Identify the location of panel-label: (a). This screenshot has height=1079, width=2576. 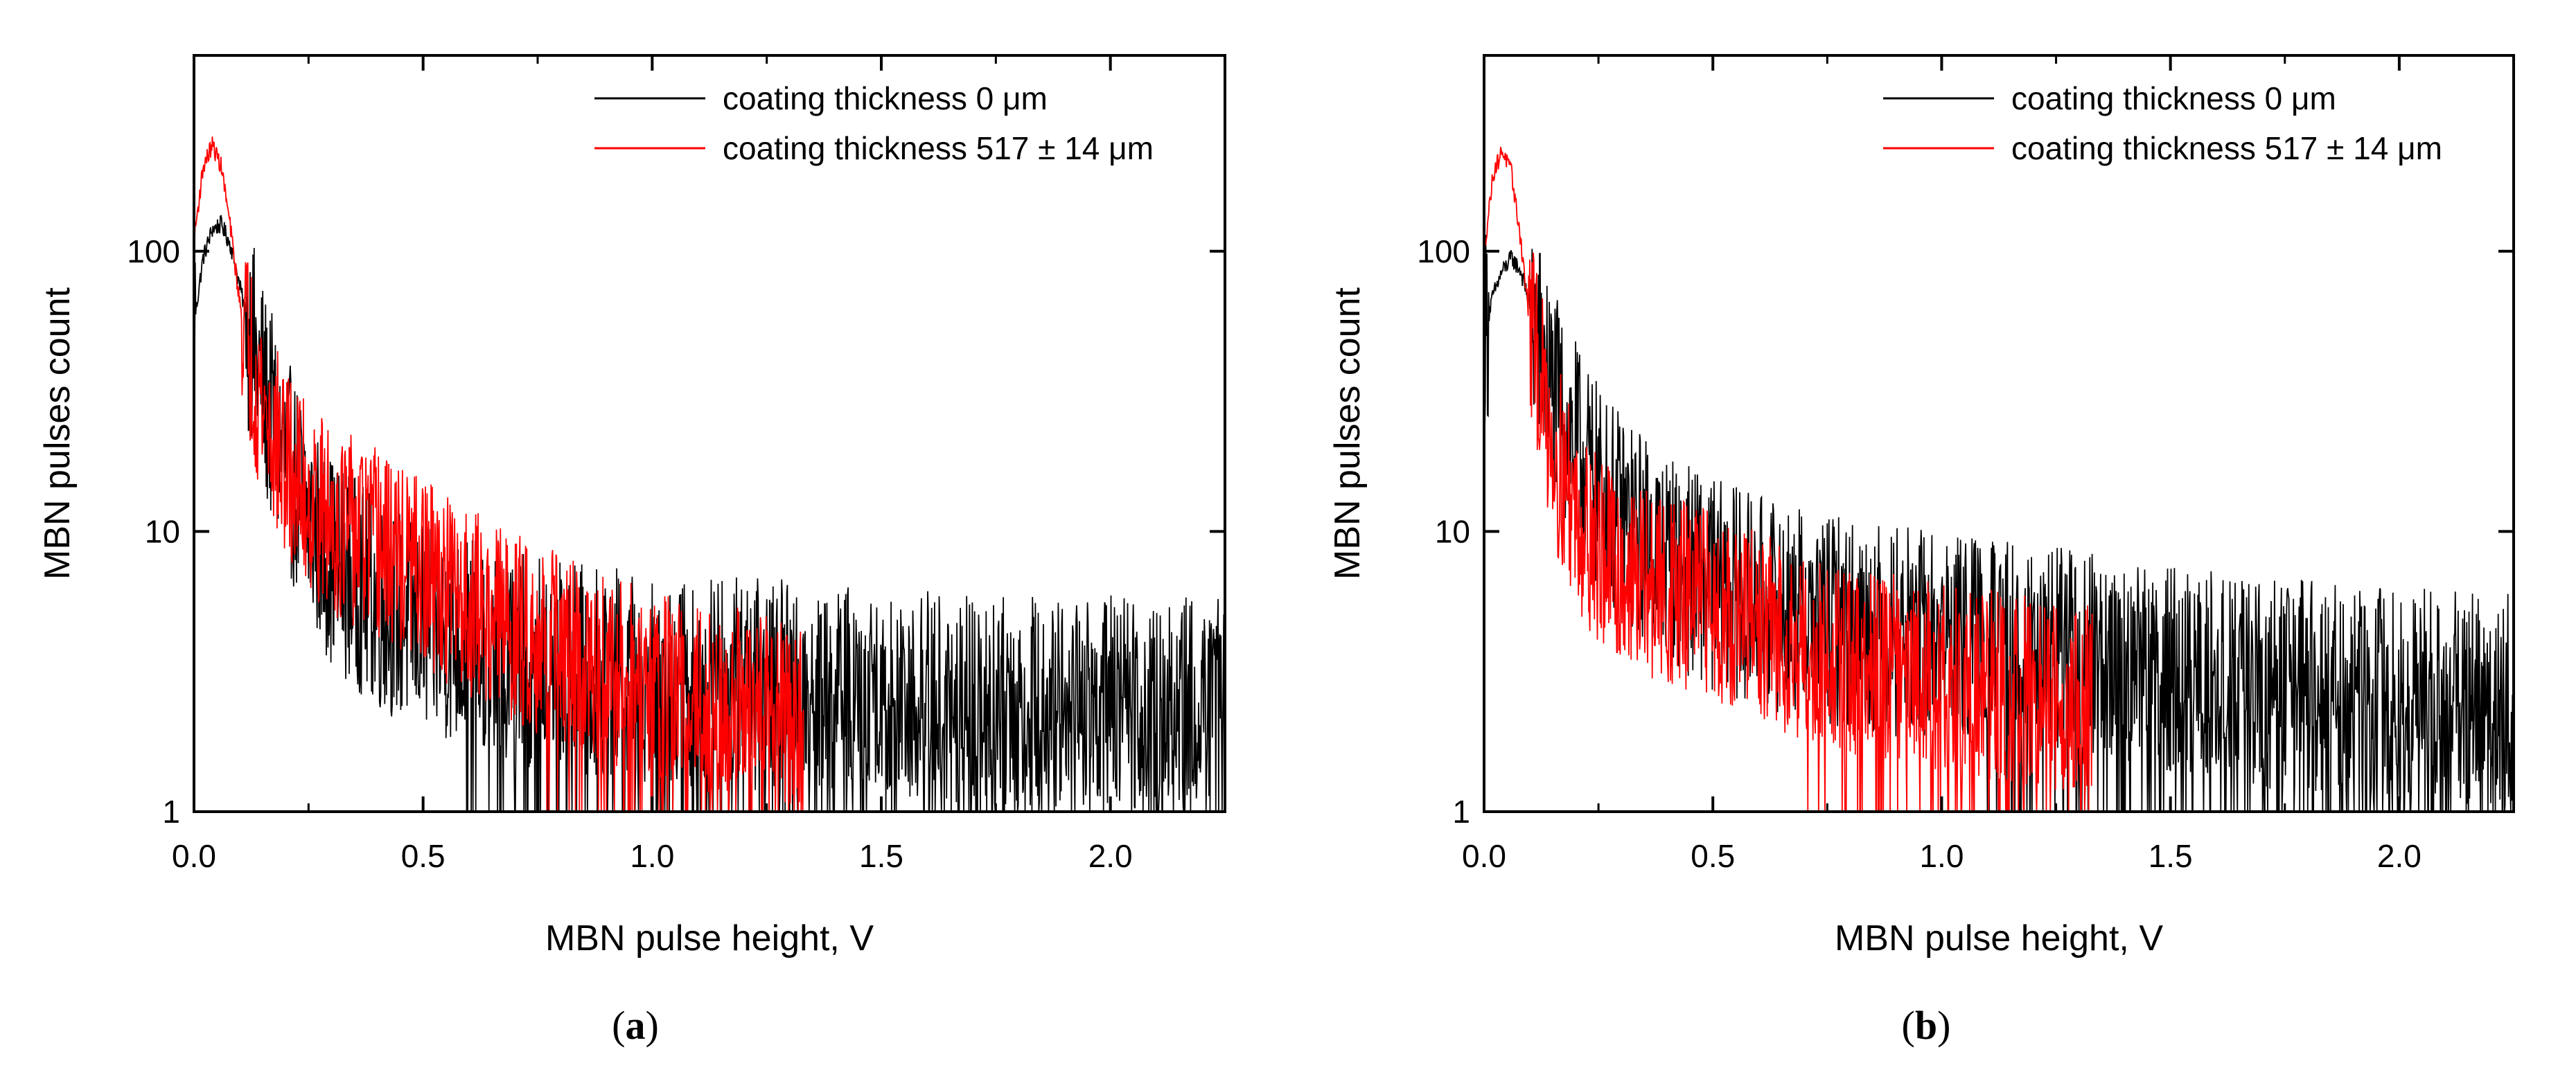
(635, 1026).